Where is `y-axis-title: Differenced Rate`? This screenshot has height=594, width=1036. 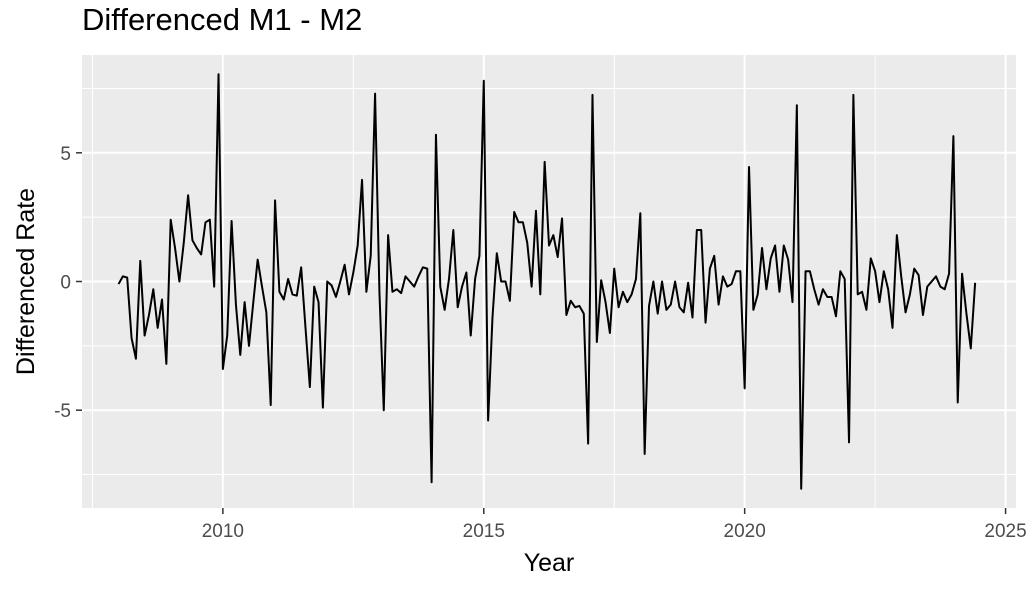
y-axis-title: Differenced Rate is located at coordinates (26, 281).